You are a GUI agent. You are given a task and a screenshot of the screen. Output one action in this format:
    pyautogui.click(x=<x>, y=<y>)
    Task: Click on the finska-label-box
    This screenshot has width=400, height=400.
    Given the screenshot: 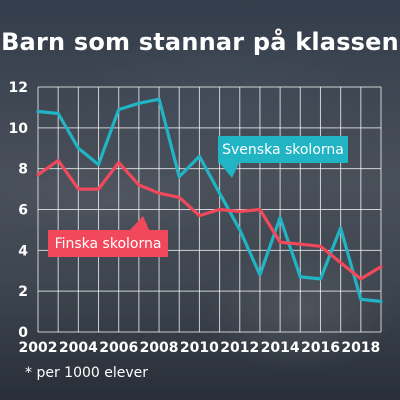 What is the action you would take?
    pyautogui.click(x=108, y=243)
    